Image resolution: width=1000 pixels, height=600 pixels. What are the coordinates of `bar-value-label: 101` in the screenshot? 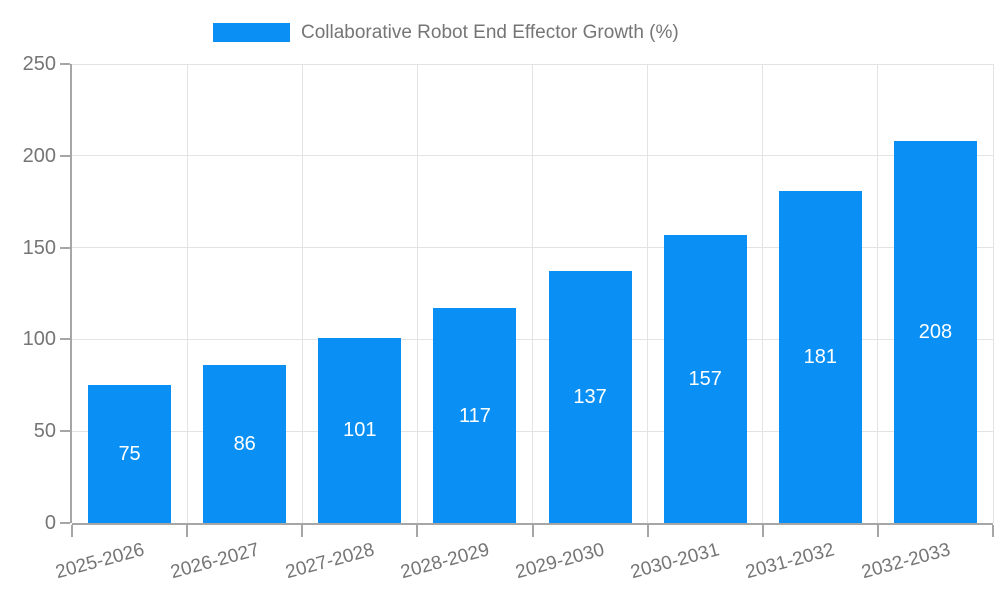 It's located at (360, 430).